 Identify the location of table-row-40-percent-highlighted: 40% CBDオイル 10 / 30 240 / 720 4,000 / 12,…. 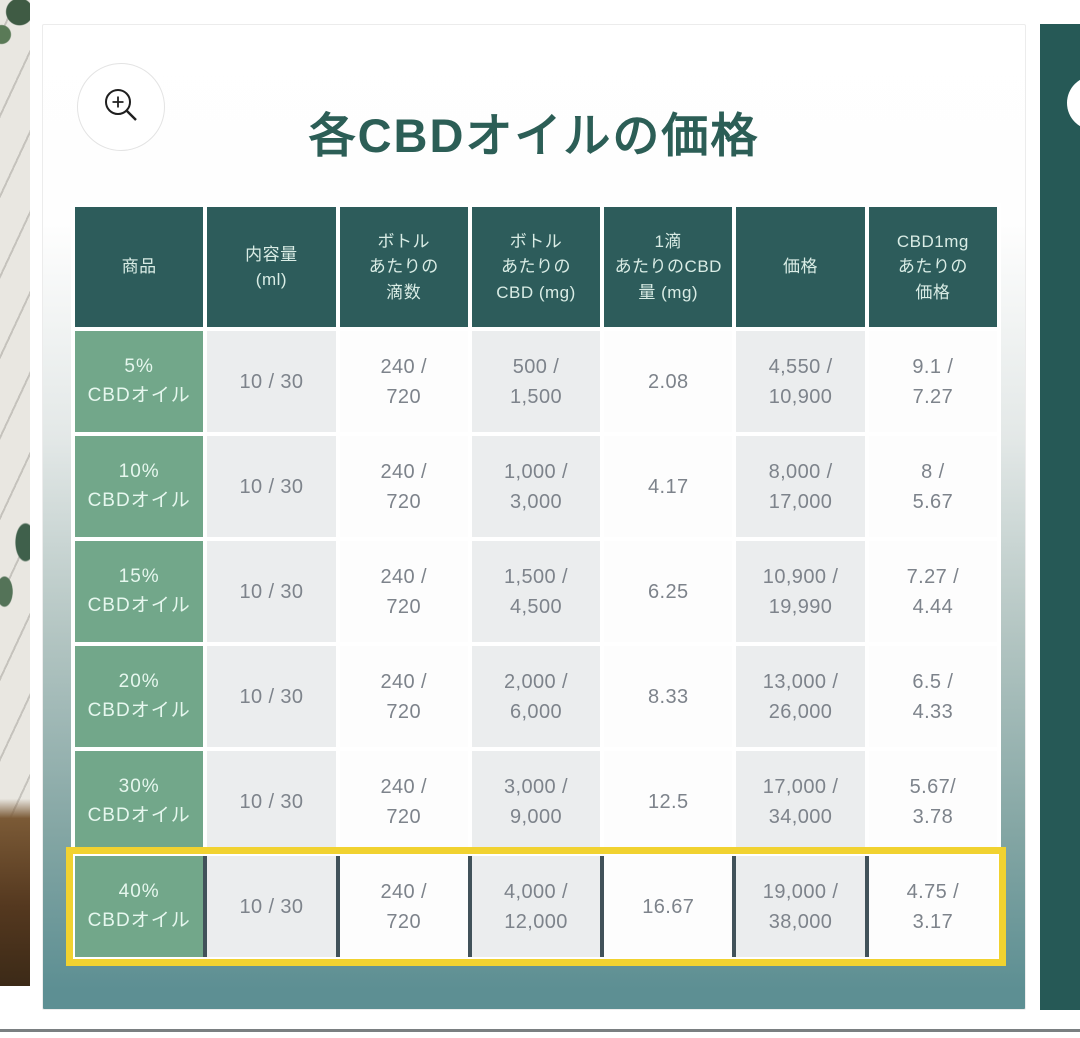
(536, 906).